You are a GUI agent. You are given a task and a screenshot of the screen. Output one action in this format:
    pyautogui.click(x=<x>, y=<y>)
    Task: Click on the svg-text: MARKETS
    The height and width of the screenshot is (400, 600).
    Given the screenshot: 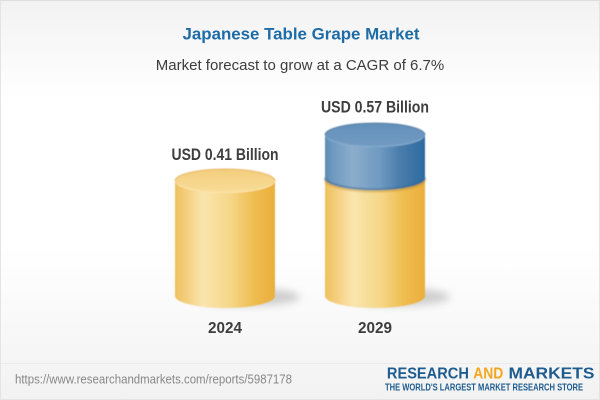 What is the action you would take?
    pyautogui.click(x=552, y=373)
    